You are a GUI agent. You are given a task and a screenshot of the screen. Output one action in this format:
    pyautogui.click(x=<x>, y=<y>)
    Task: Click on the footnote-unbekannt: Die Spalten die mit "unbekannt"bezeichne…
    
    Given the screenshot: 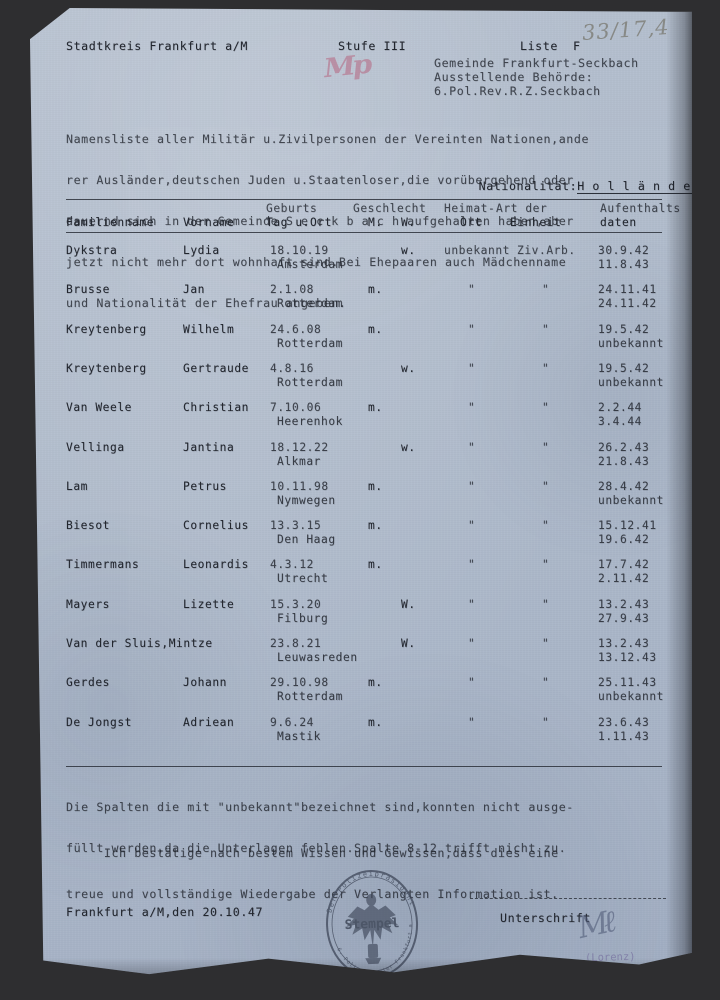 What is the action you would take?
    pyautogui.click(x=320, y=828)
    